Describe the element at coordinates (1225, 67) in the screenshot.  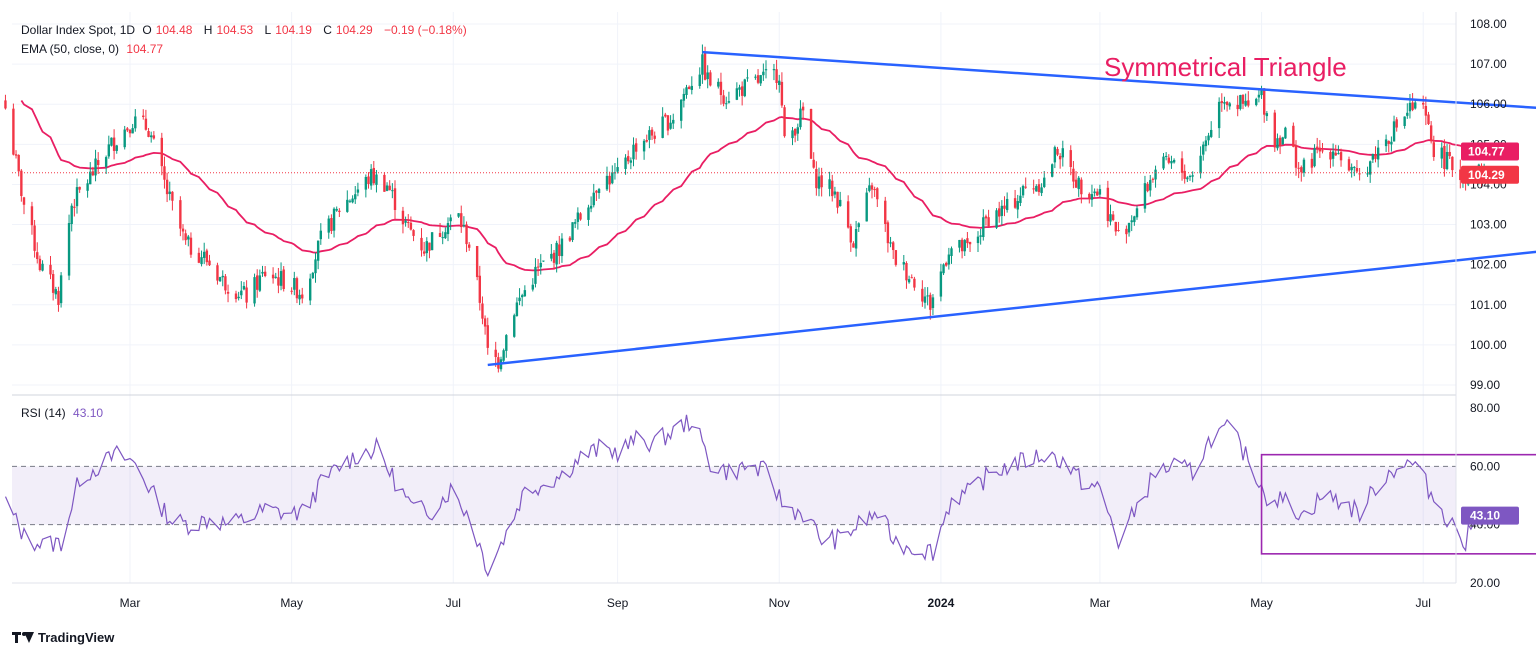
I see `symmetrical-triangle-annotation: Symmetrical Triangle` at that location.